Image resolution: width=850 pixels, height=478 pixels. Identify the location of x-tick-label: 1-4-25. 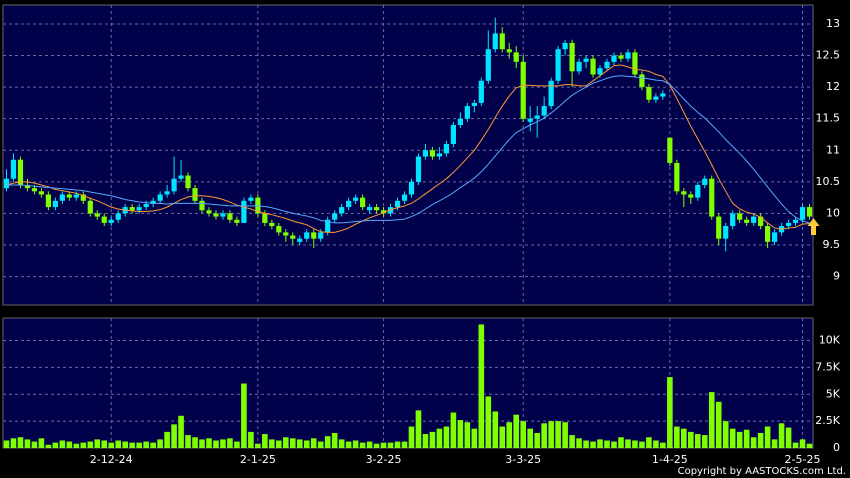
(670, 459).